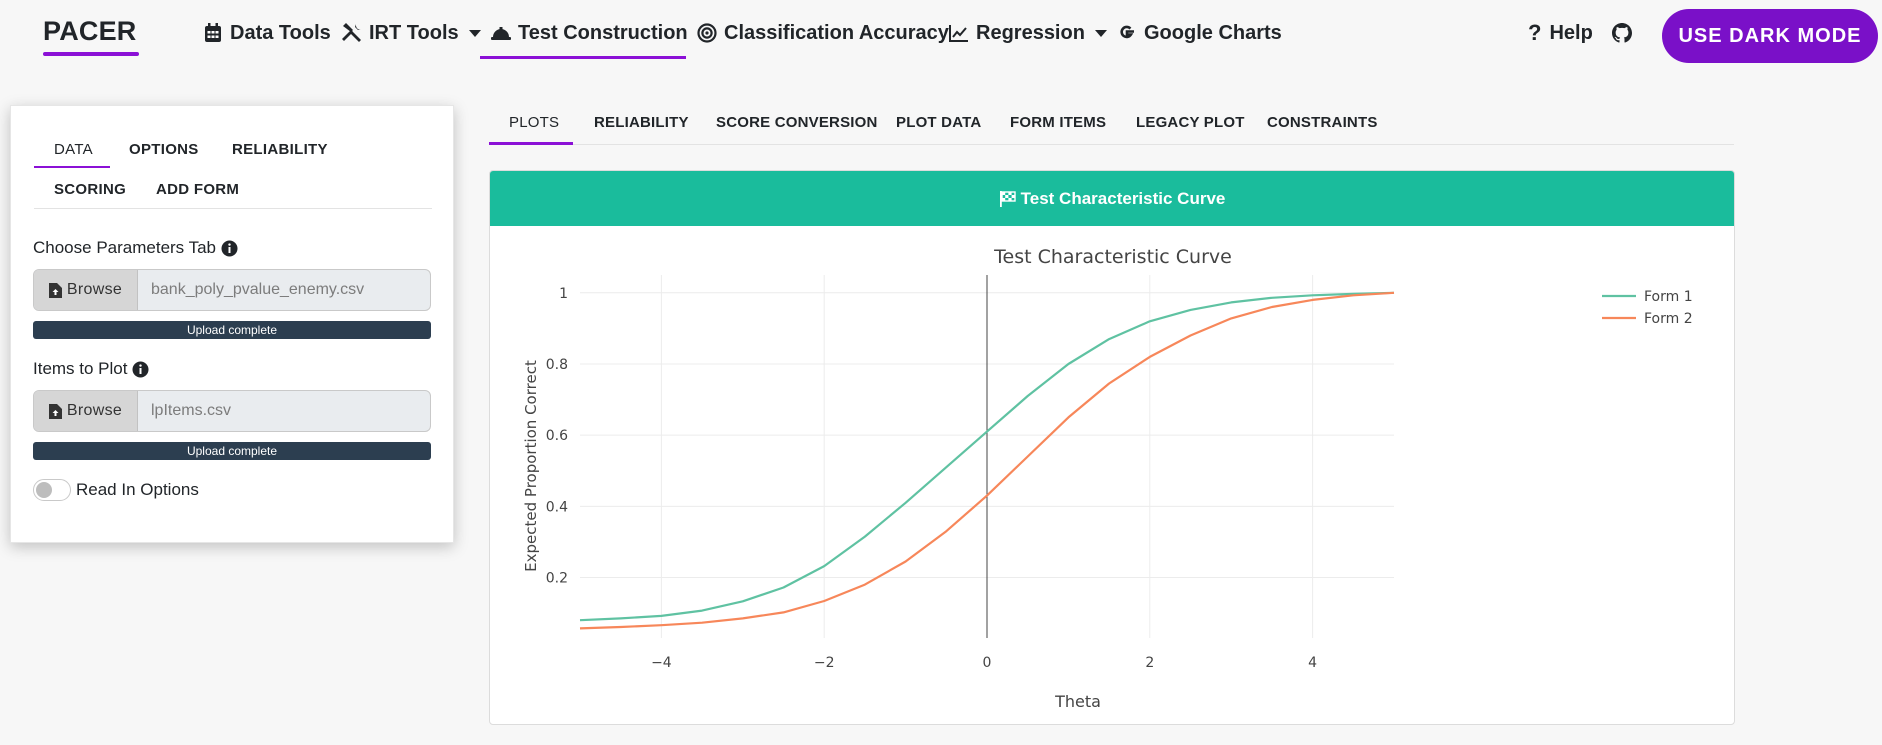  I want to click on nav-help-label: Help, so click(1571, 32).